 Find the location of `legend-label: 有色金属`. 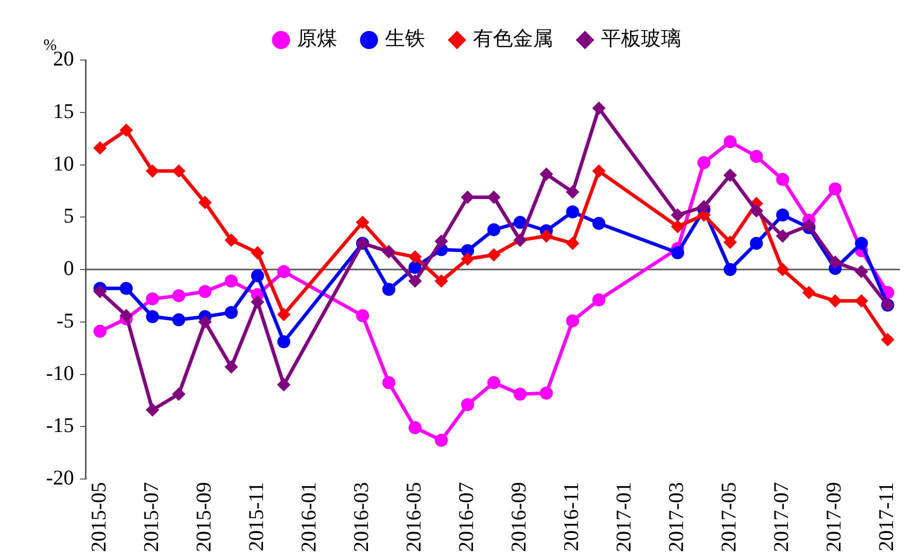

legend-label: 有色金属 is located at coordinates (513, 38).